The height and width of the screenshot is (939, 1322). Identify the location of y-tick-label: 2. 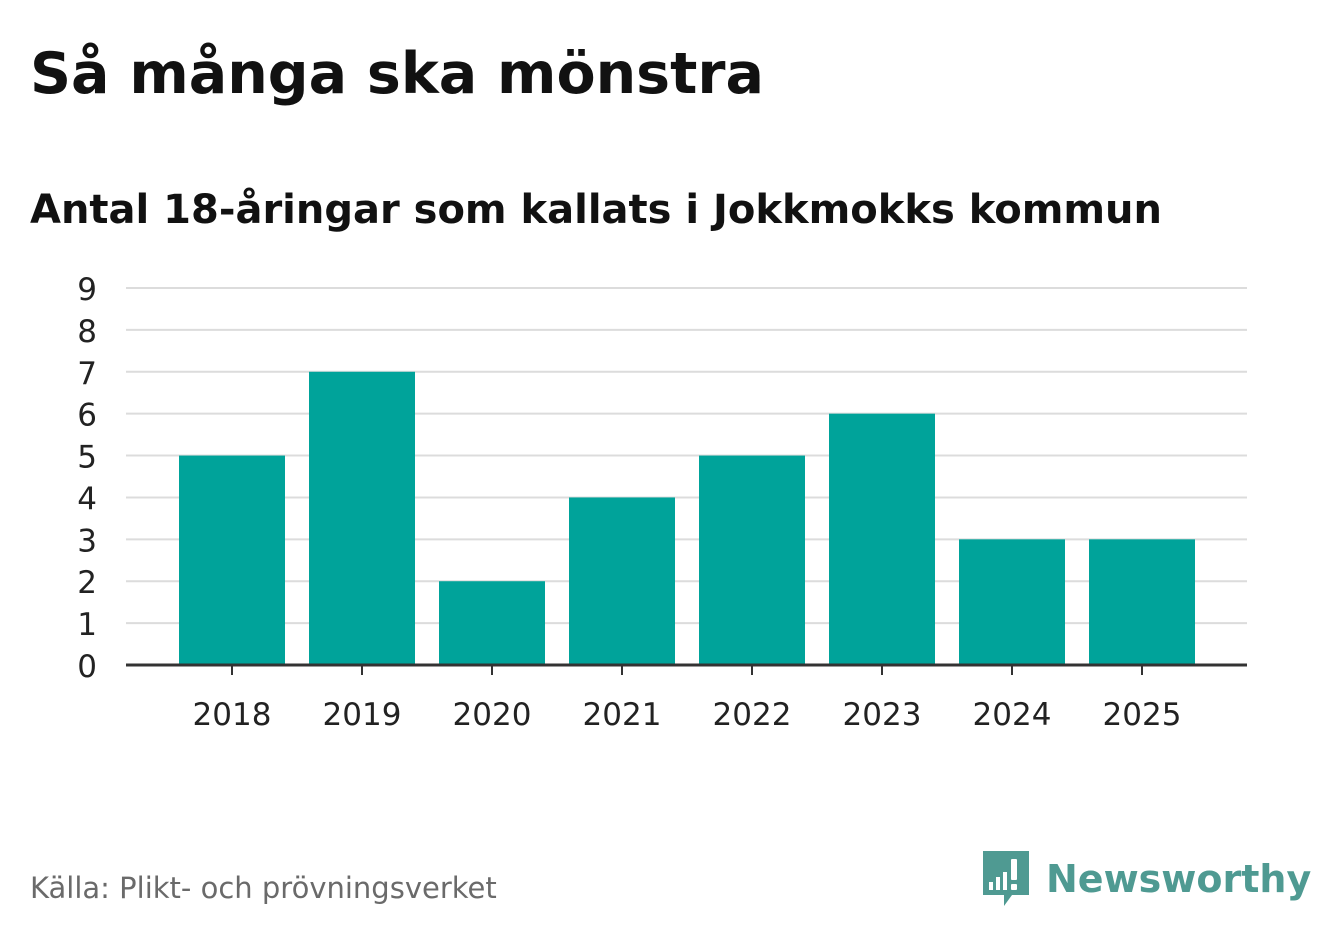
(87, 583).